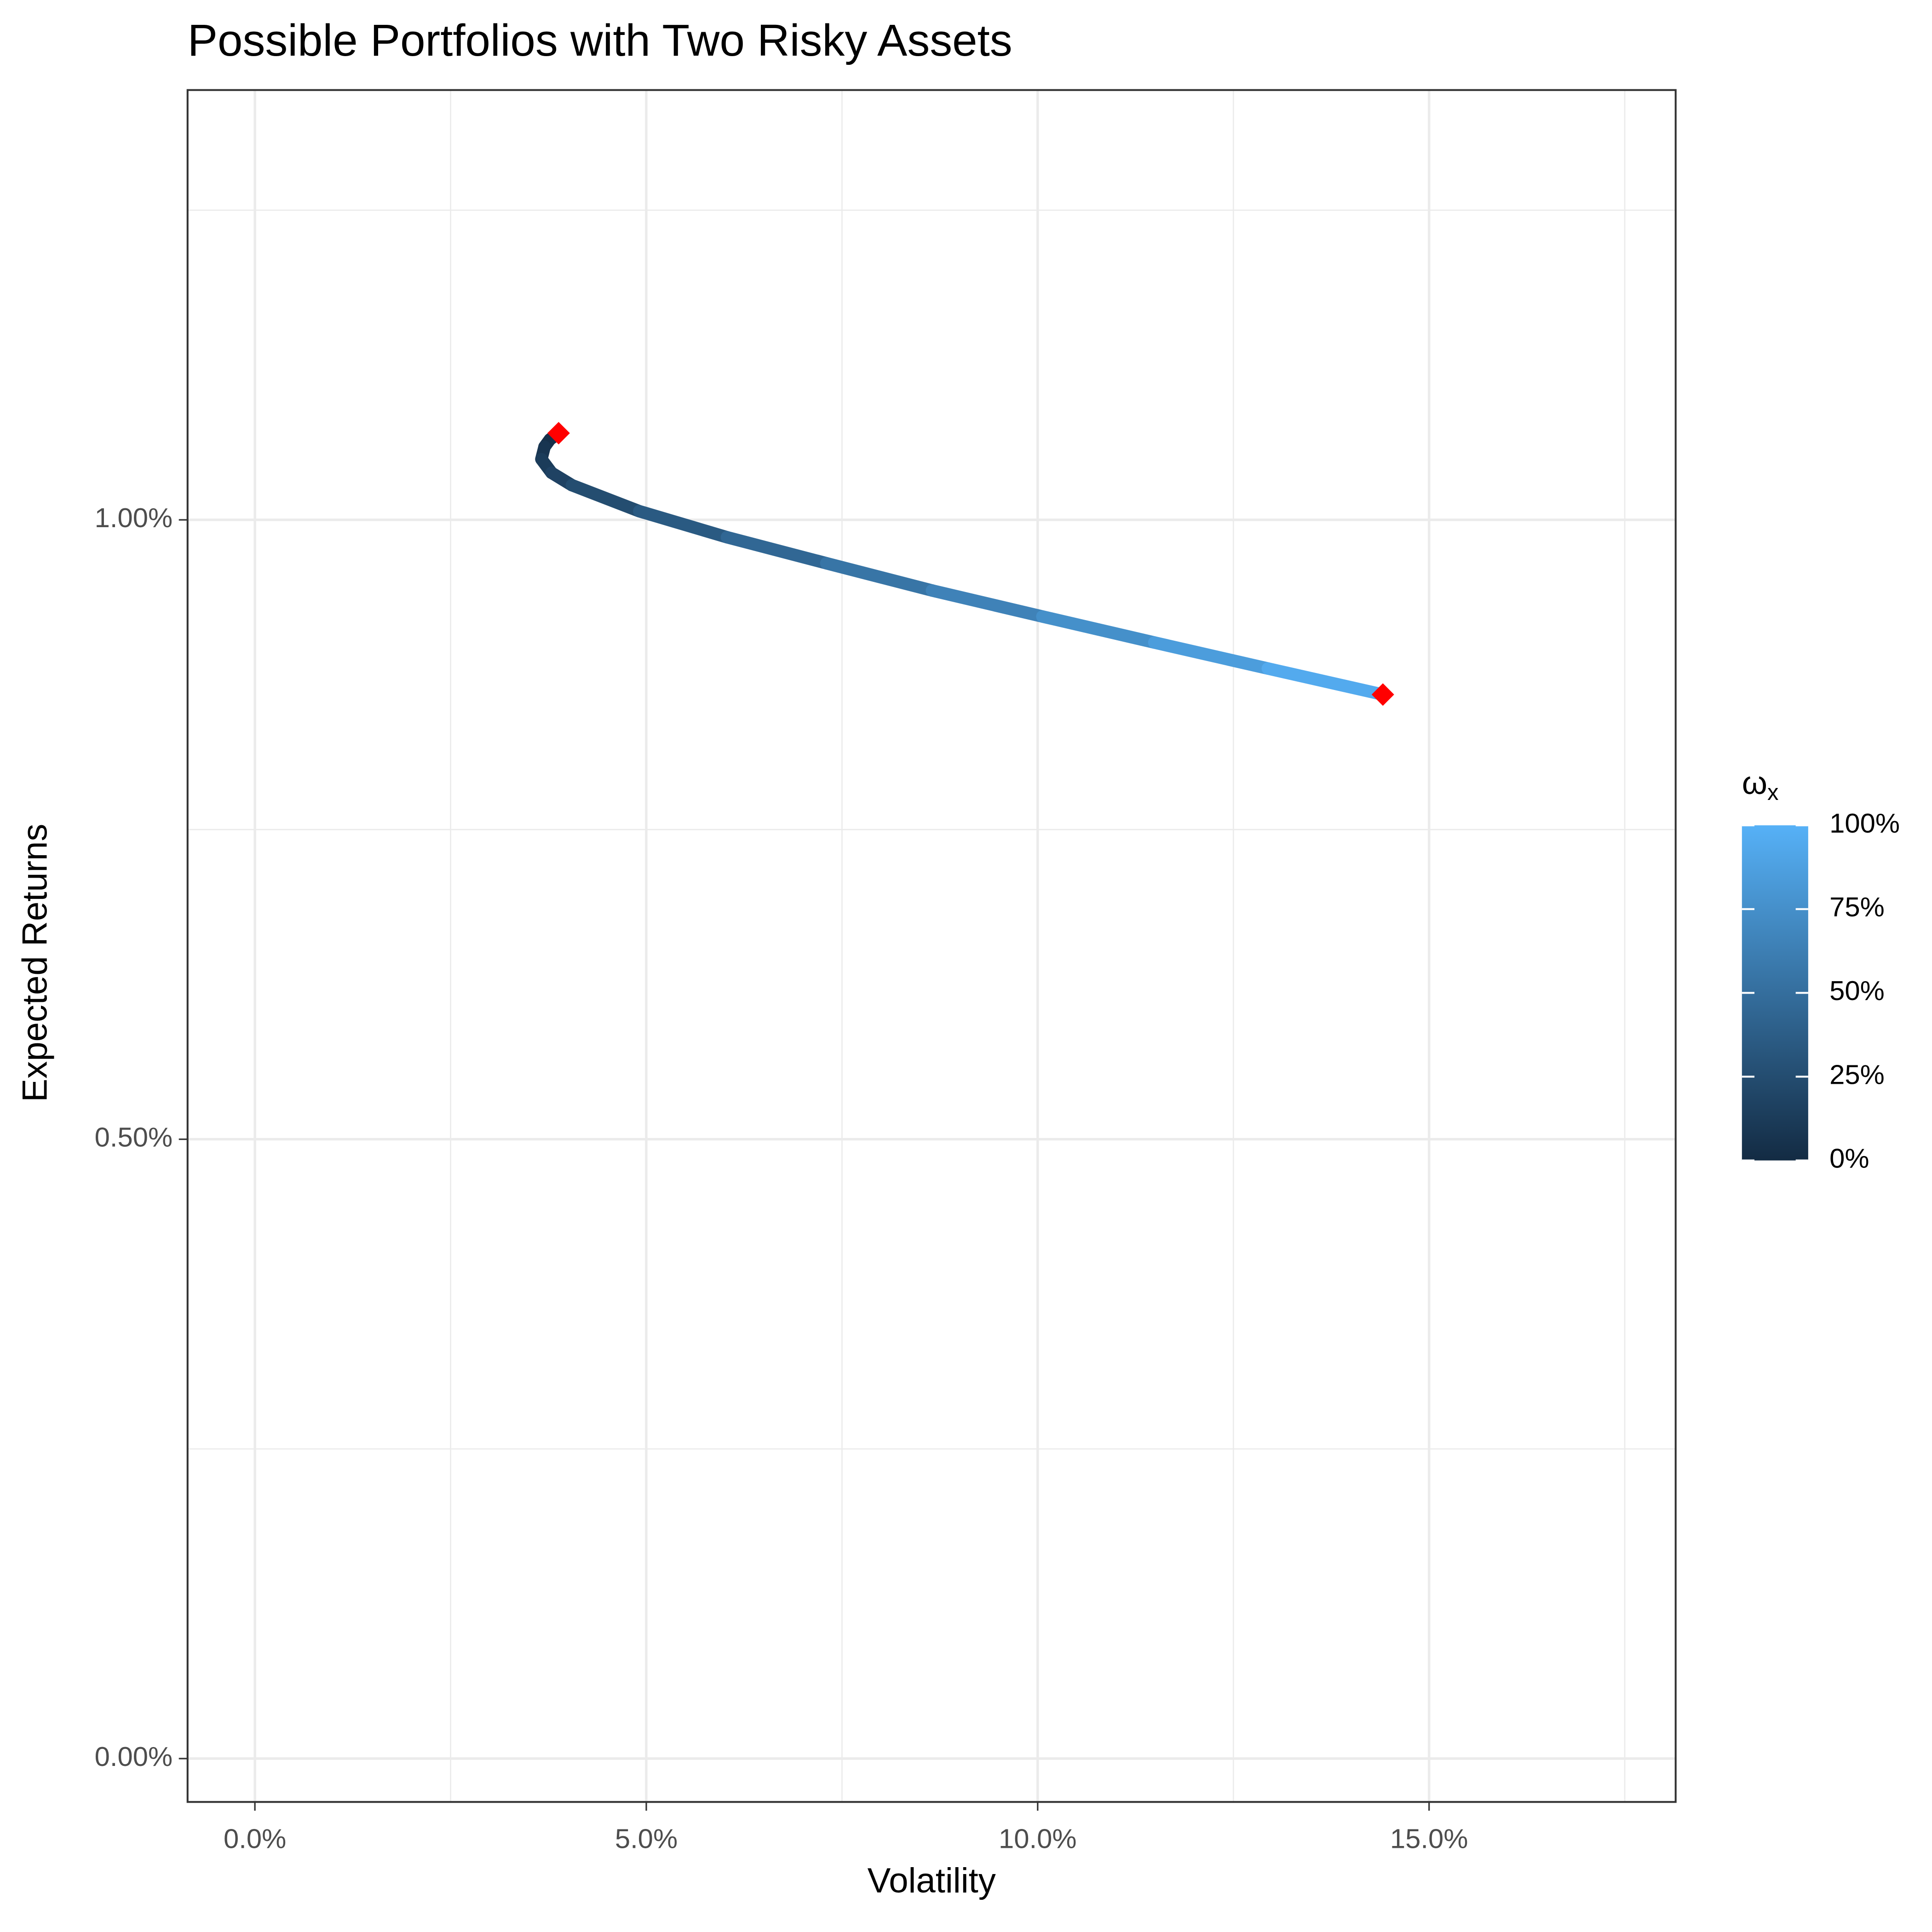 This screenshot has height=1932, width=1932. What do you see at coordinates (1038, 1838) in the screenshot?
I see `x-tick-label: 10.0%` at bounding box center [1038, 1838].